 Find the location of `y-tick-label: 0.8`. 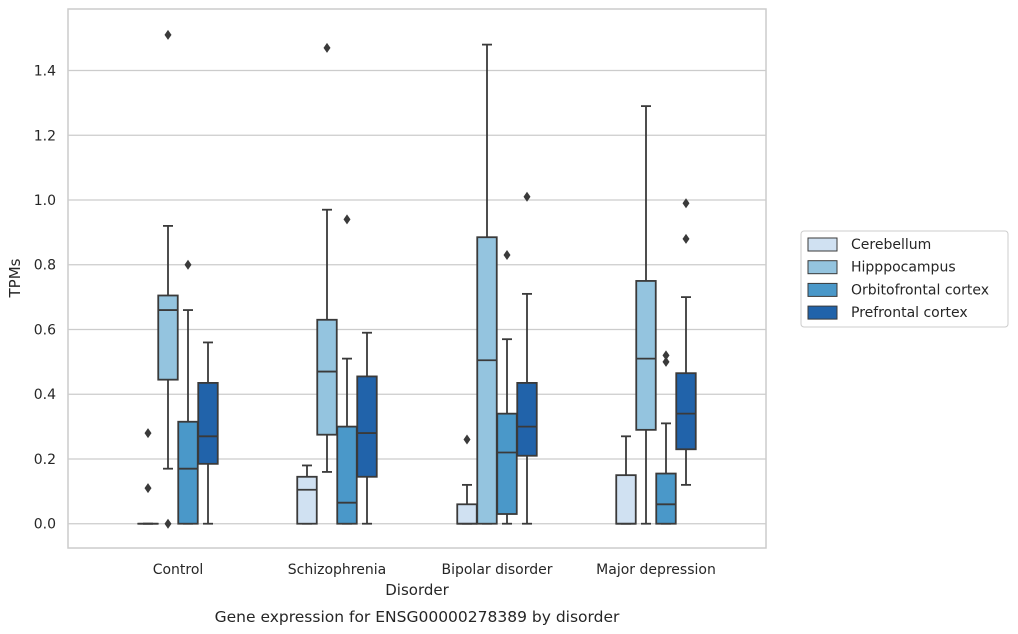

y-tick-label: 0.8 is located at coordinates (45, 266).